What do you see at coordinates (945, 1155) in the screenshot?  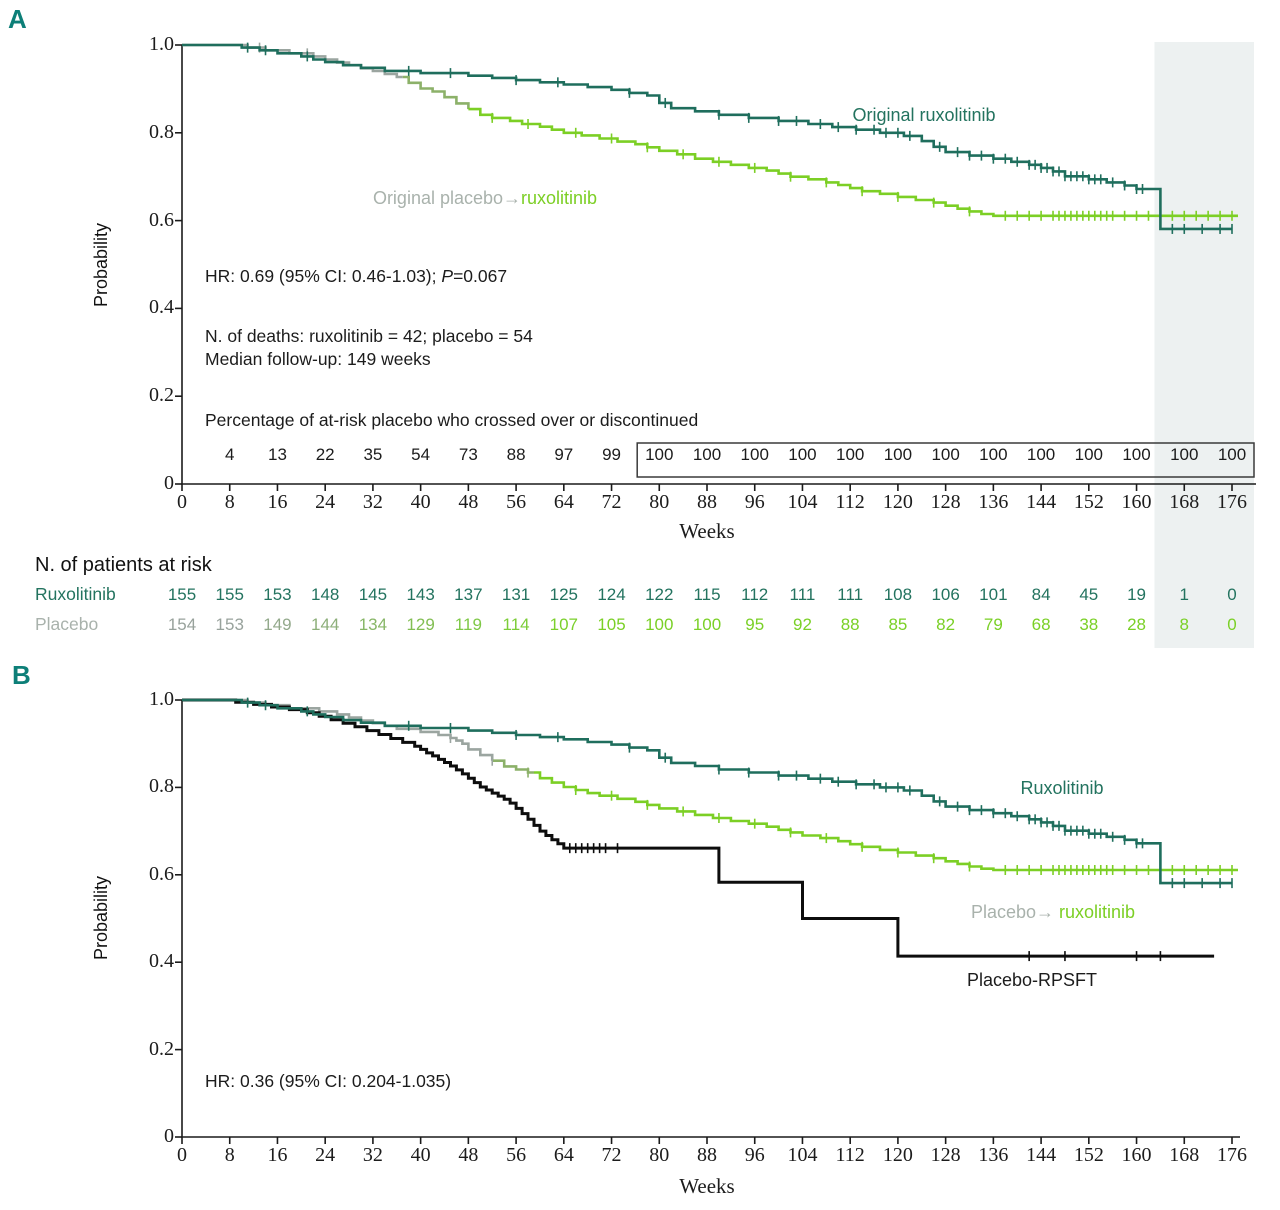 I see `x-tick-label-B: 128` at bounding box center [945, 1155].